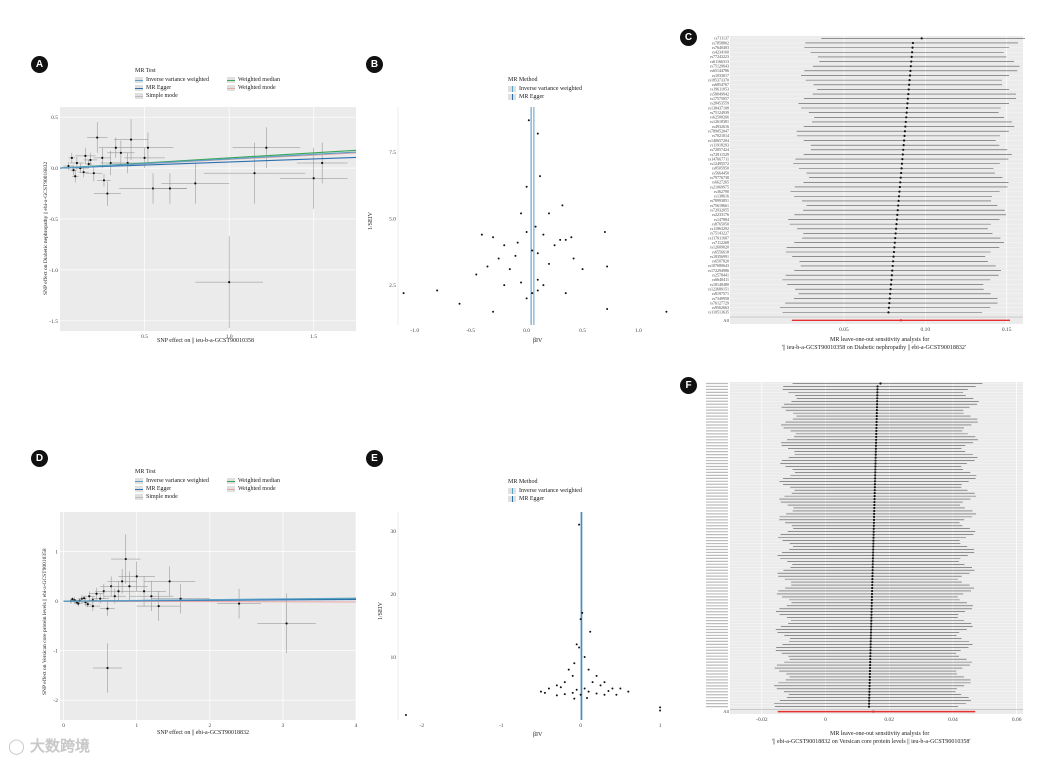  Describe the element at coordinates (901, 320) in the screenshot. I see `estimate-point-all` at that location.